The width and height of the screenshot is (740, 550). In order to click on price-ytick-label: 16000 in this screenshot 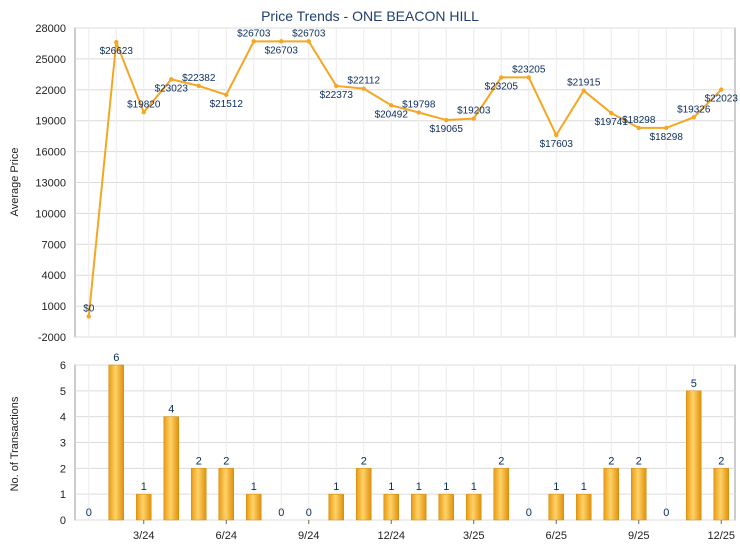, I will do `click(50, 153)`.